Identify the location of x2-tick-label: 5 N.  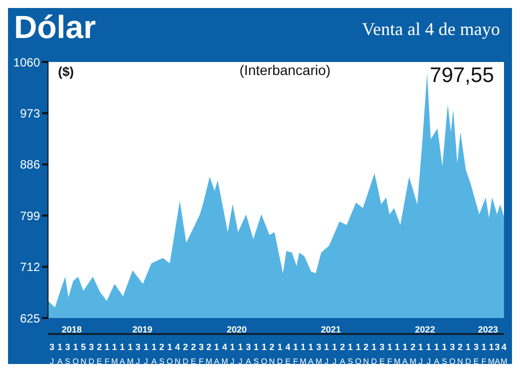
(83, 354).